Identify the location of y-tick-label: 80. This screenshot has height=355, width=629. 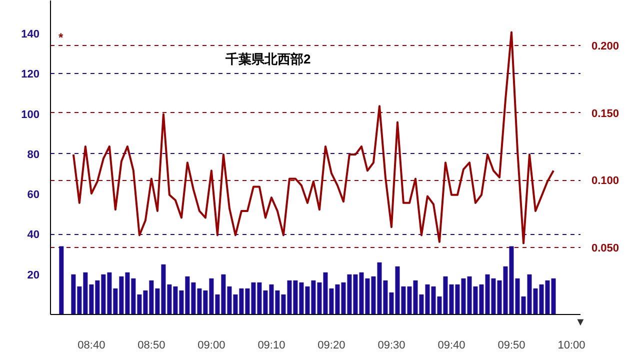
(33, 154).